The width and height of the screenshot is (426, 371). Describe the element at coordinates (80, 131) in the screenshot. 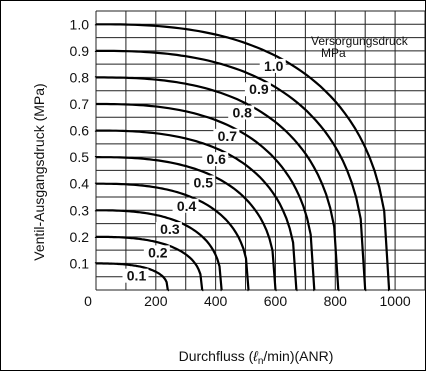

I see `y-tick-label: 0.6` at that location.